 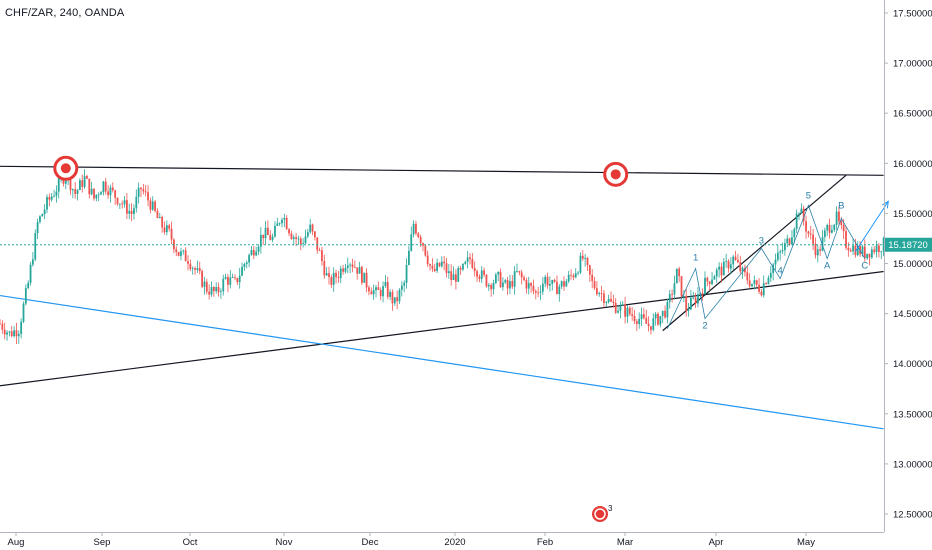 What do you see at coordinates (912, 114) in the screenshot?
I see `price-tick-label: 16.50000` at bounding box center [912, 114].